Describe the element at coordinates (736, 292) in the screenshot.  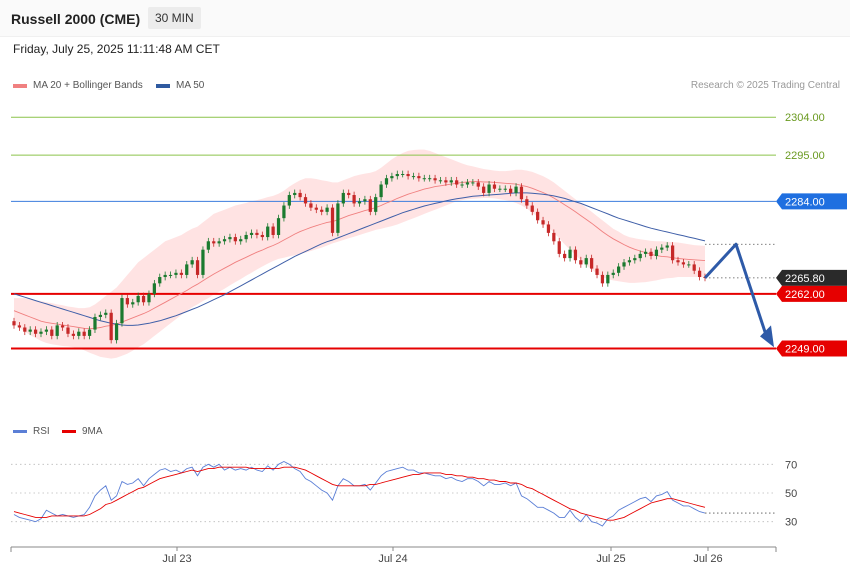
I see `forecast-arrow` at that location.